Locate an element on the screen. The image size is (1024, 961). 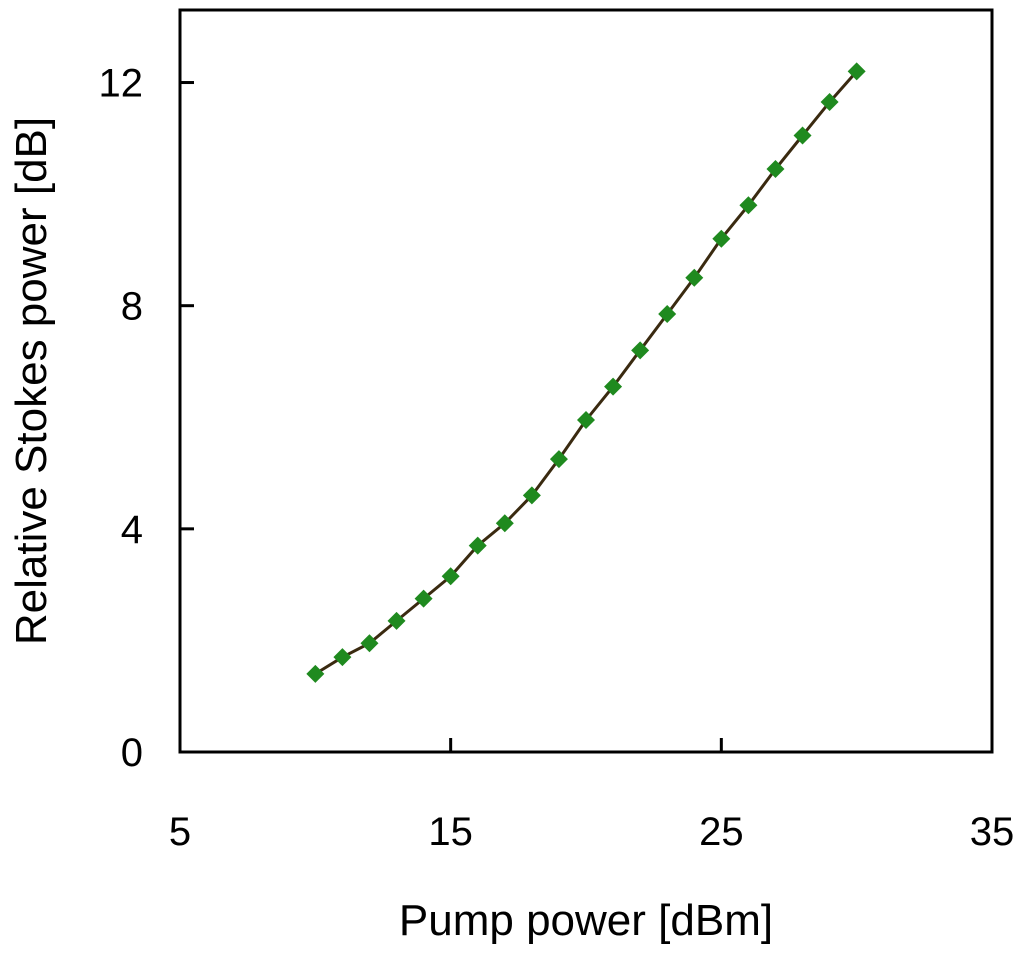
y-tick-label: 8 is located at coordinates (132, 307).